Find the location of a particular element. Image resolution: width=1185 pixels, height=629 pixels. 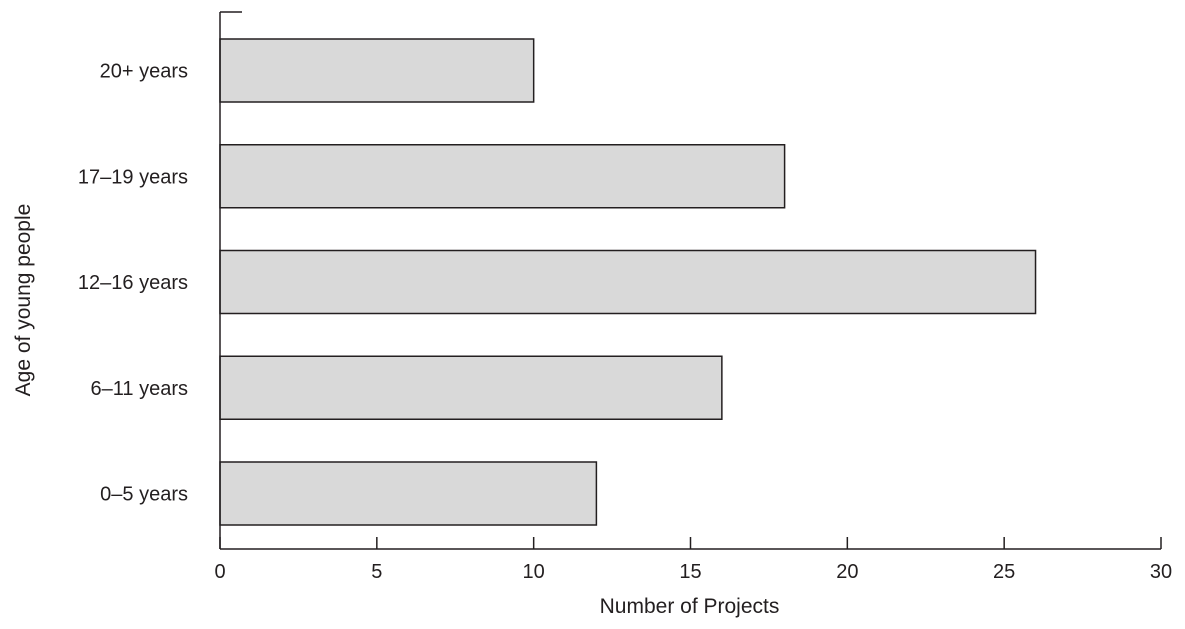

x-tick-label-5: 25 is located at coordinates (1004, 572).